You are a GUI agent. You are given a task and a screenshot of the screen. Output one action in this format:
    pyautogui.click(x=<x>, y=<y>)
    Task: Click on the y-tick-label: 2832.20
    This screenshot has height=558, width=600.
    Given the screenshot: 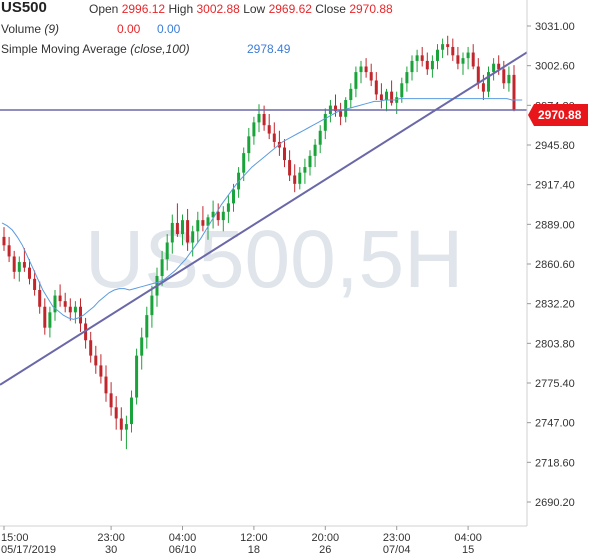 What is the action you would take?
    pyautogui.click(x=555, y=305)
    